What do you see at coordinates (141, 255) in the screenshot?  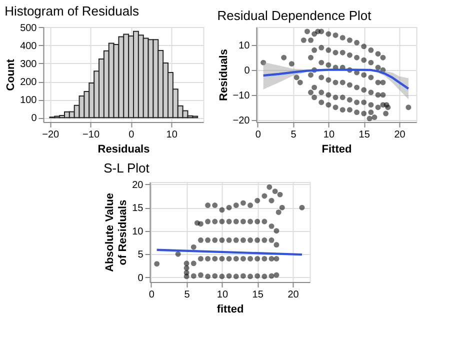 I see `y-tick-label: 5` at bounding box center [141, 255].